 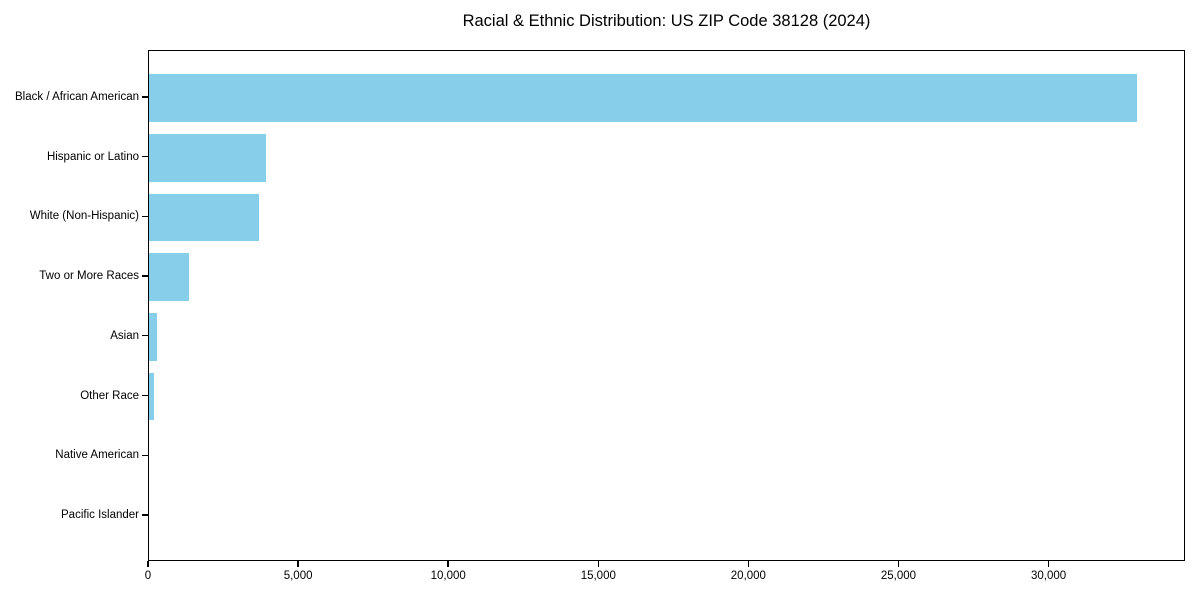 What do you see at coordinates (92, 156) in the screenshot?
I see `y-tick-label: Hispanic or Latino` at bounding box center [92, 156].